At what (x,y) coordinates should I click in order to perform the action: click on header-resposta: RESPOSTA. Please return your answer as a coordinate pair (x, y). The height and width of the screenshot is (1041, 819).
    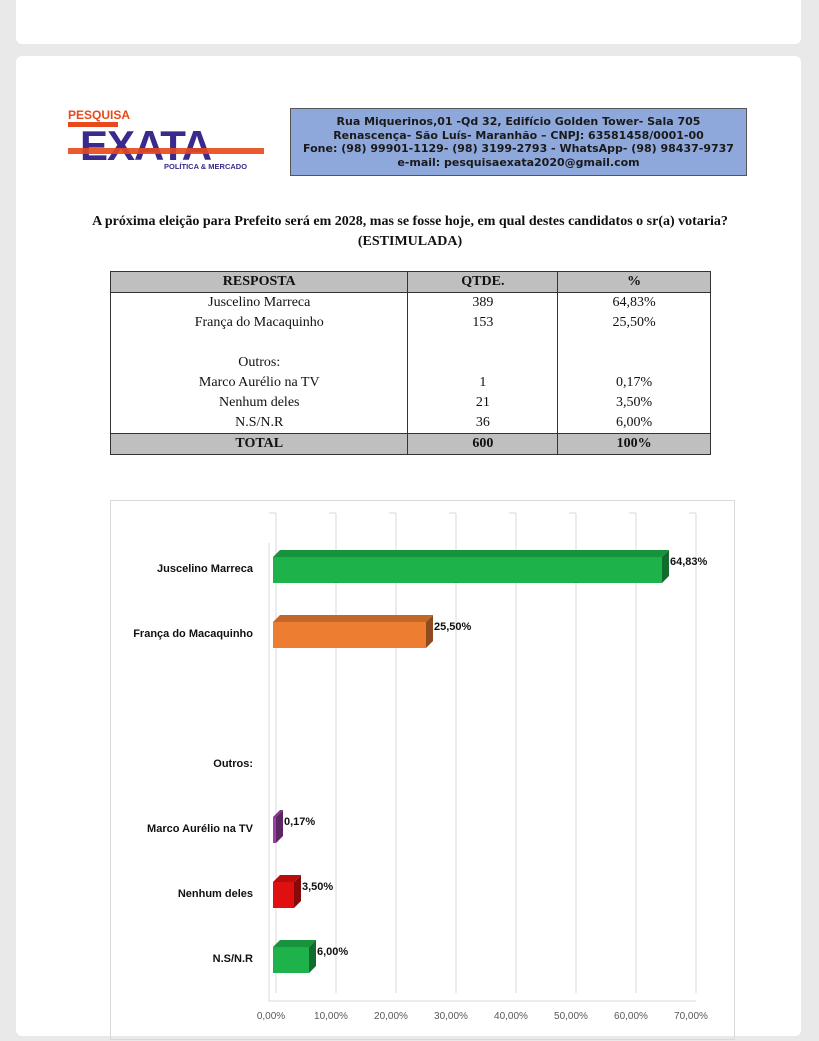
    Looking at the image, I should click on (259, 282).